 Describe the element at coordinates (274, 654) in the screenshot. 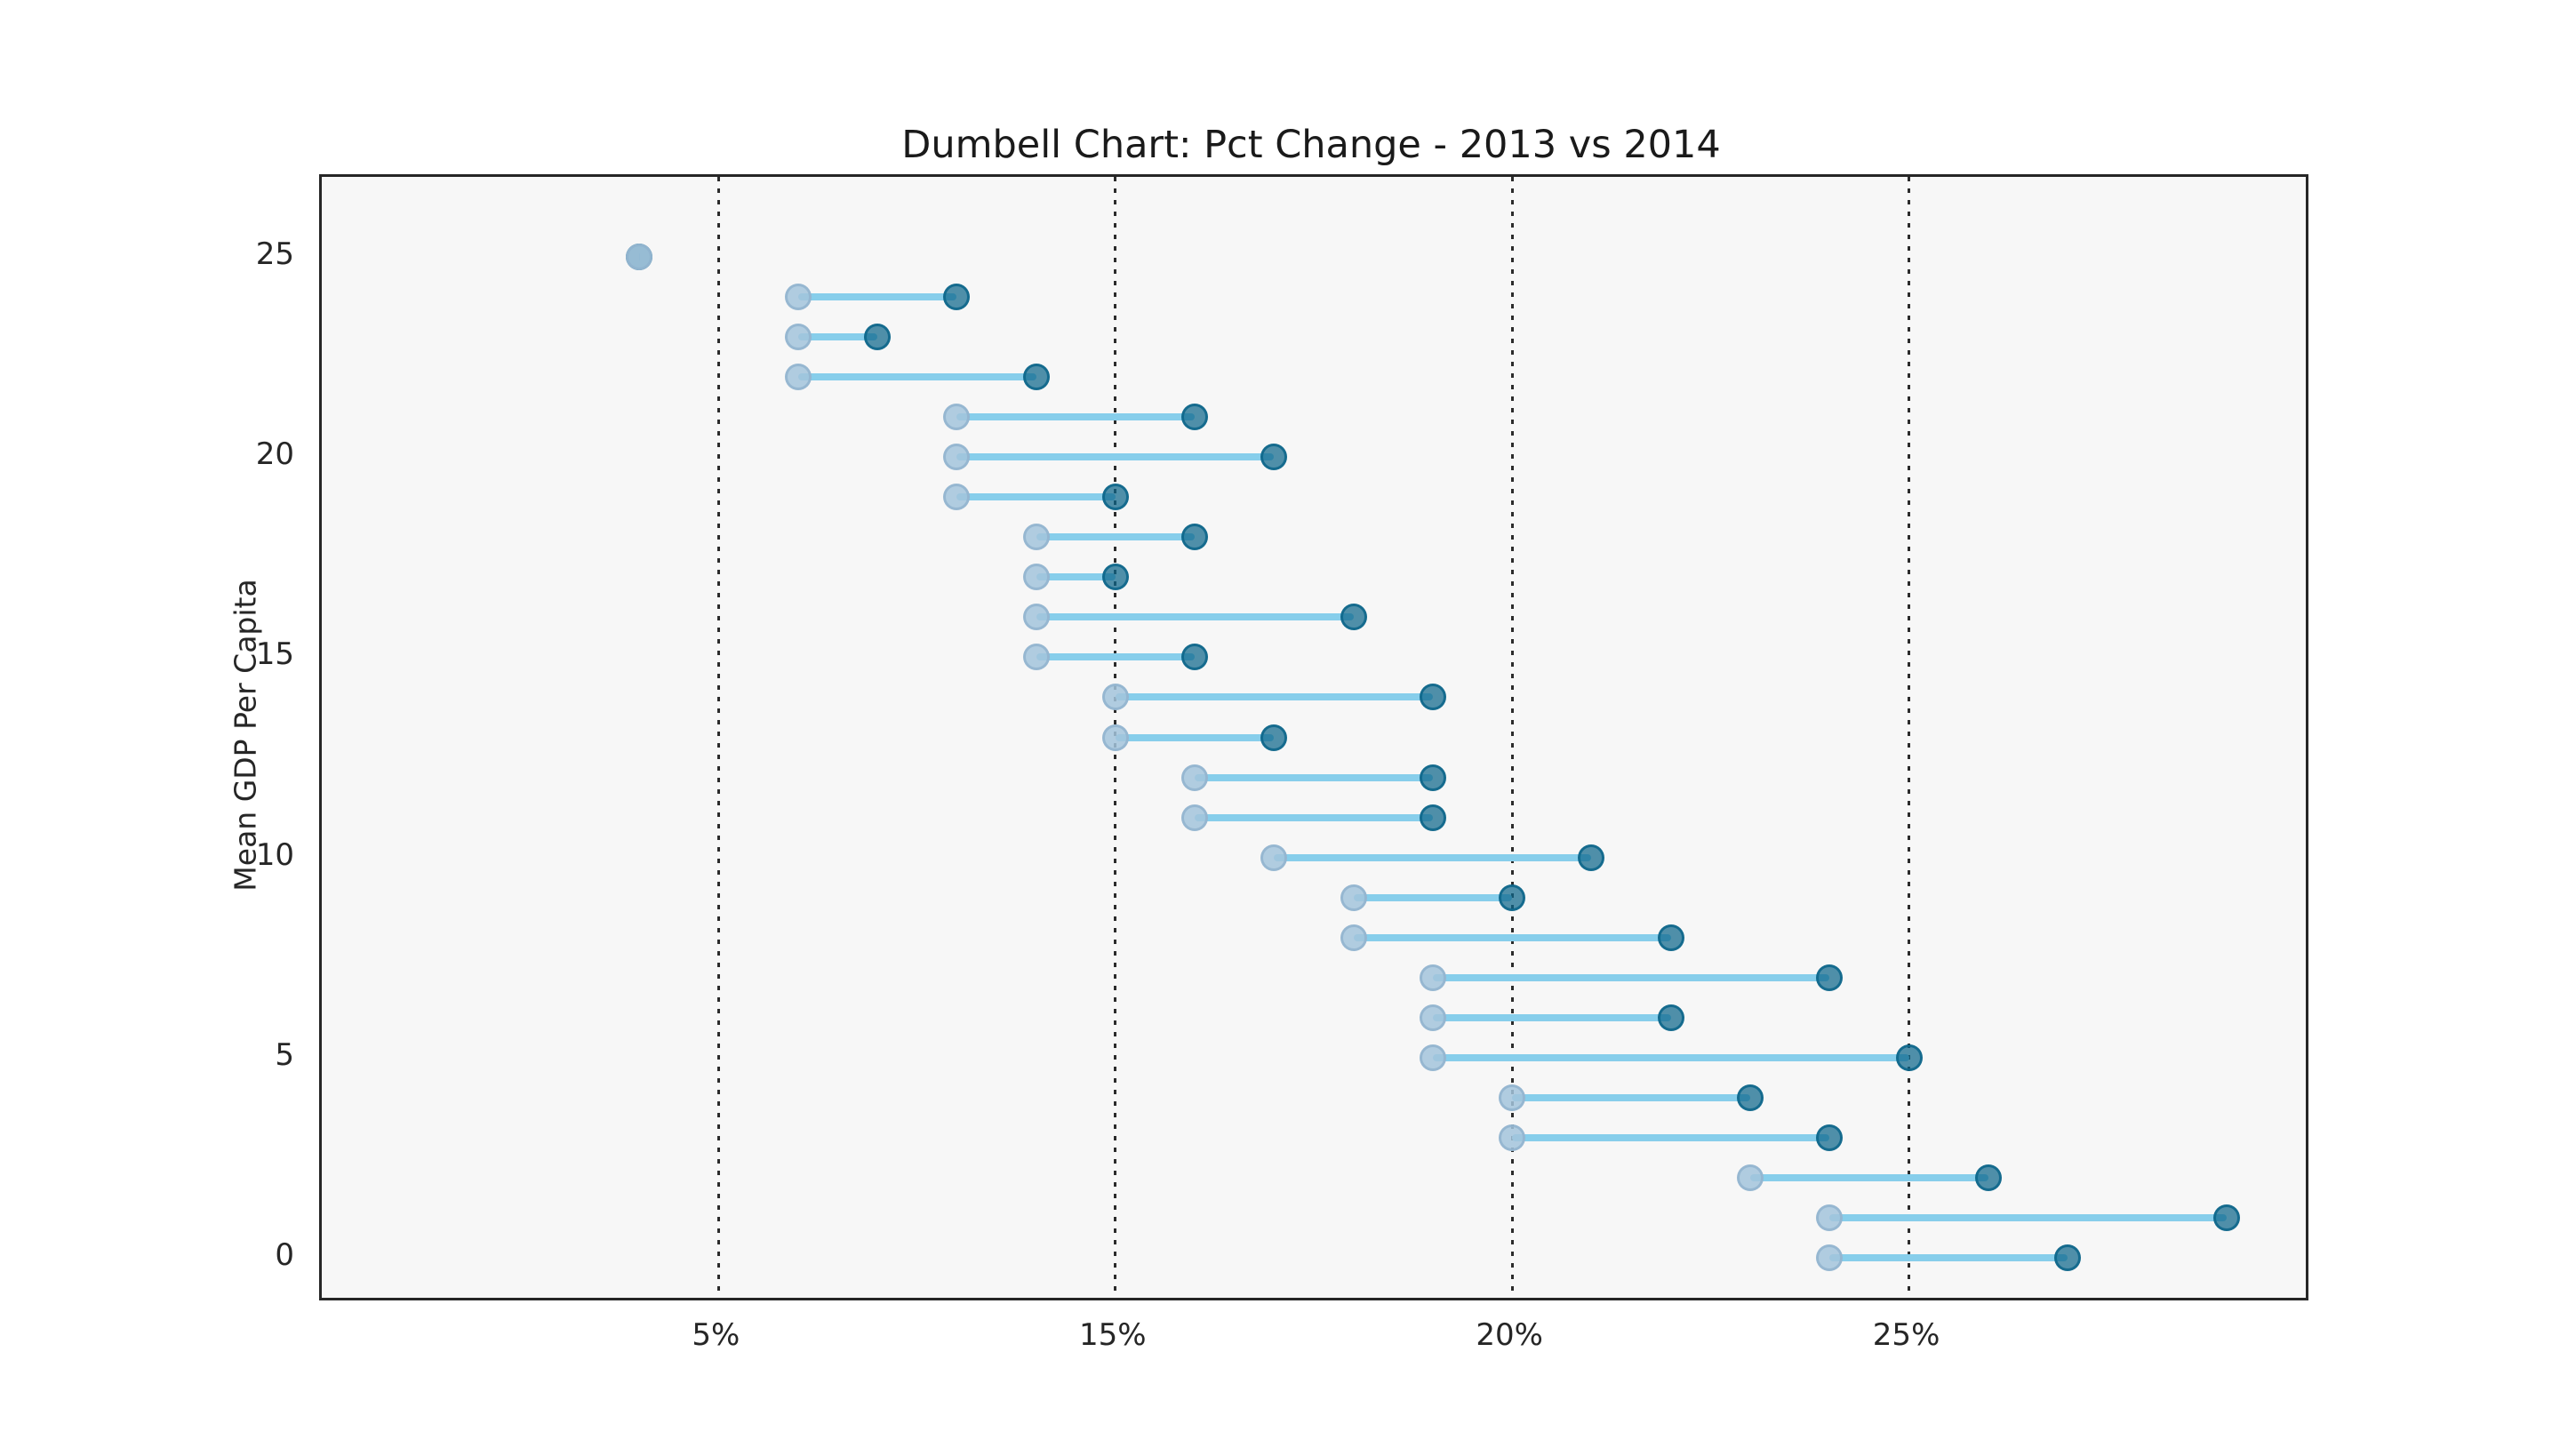

I see `y-tick-label: 15` at that location.